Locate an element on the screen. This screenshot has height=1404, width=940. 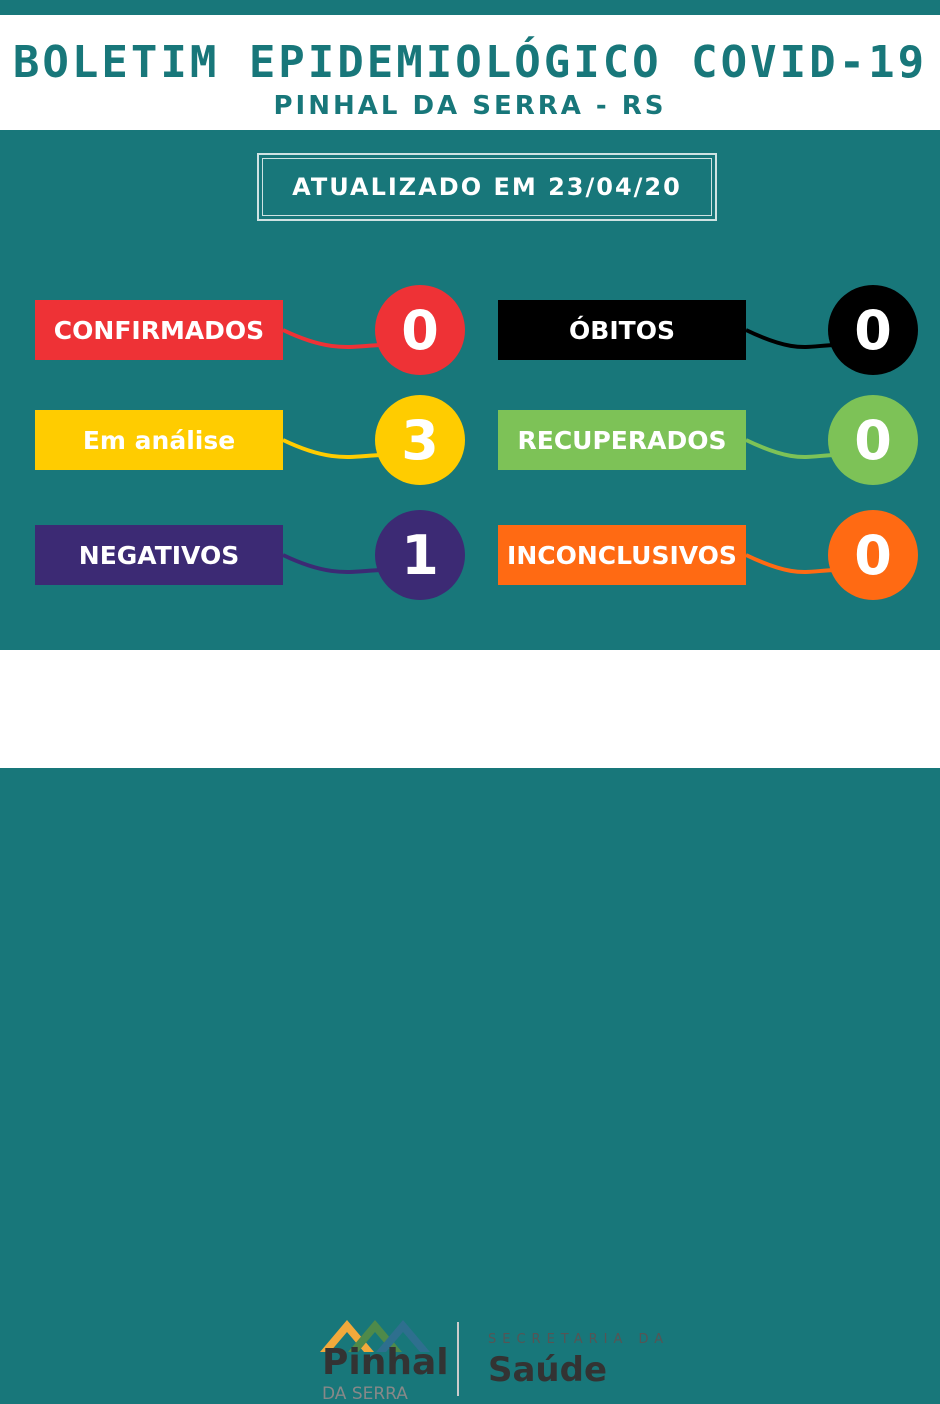
label-recuperados: RECUPERADOS is located at coordinates (622, 440).